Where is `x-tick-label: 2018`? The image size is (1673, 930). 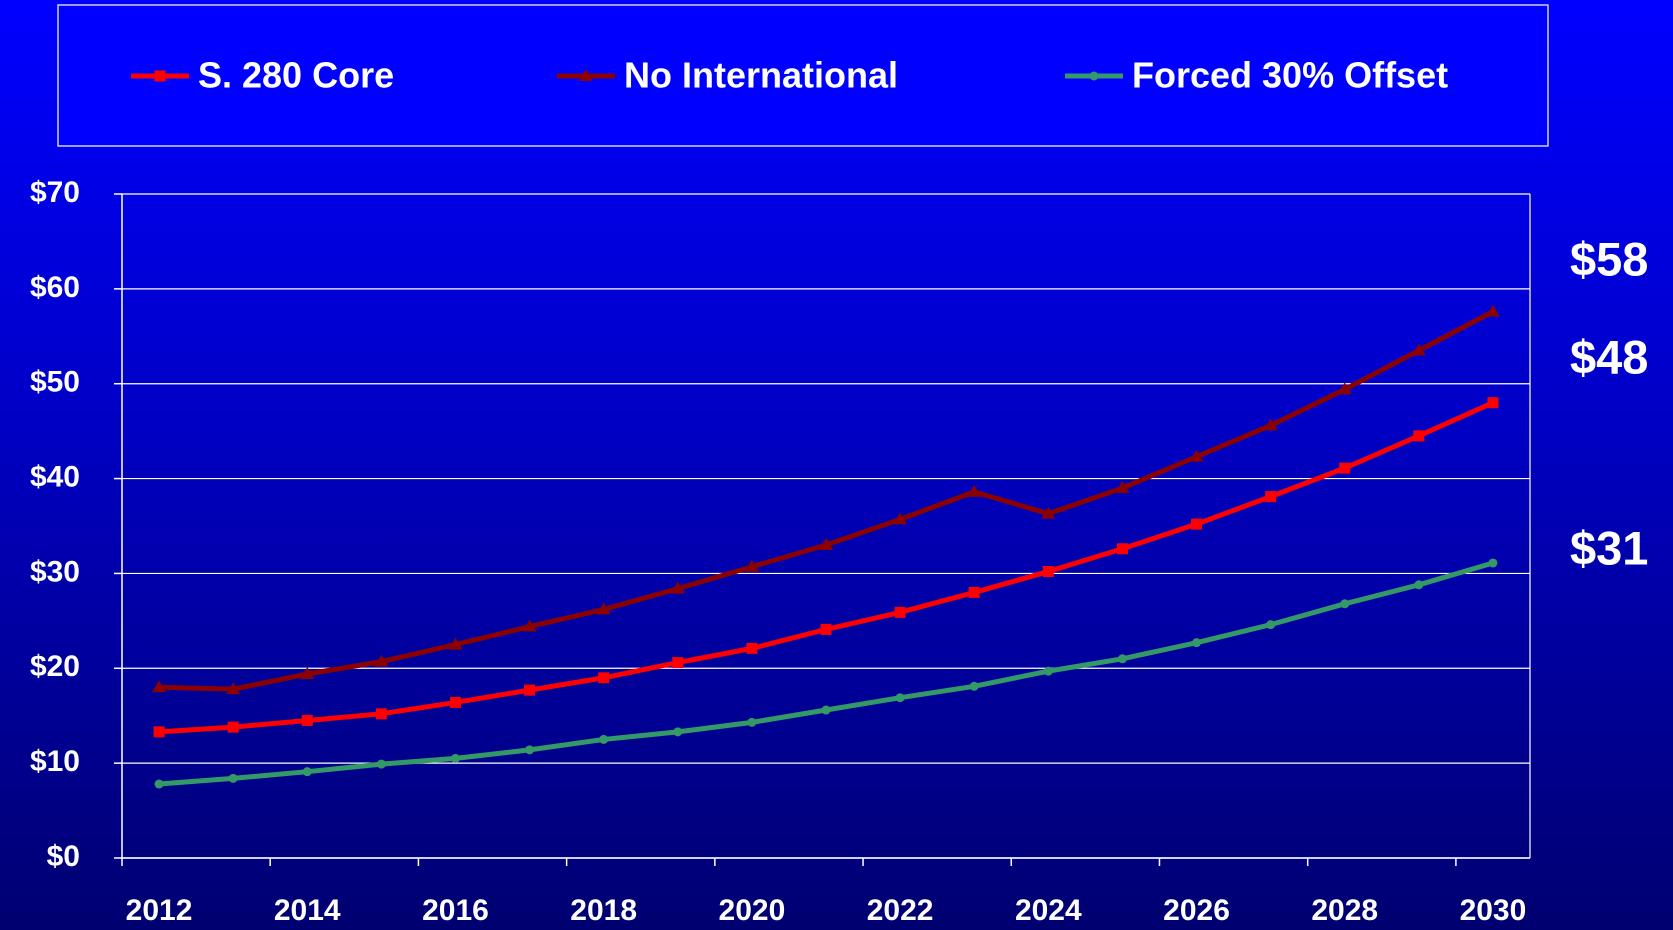 x-tick-label: 2018 is located at coordinates (603, 910).